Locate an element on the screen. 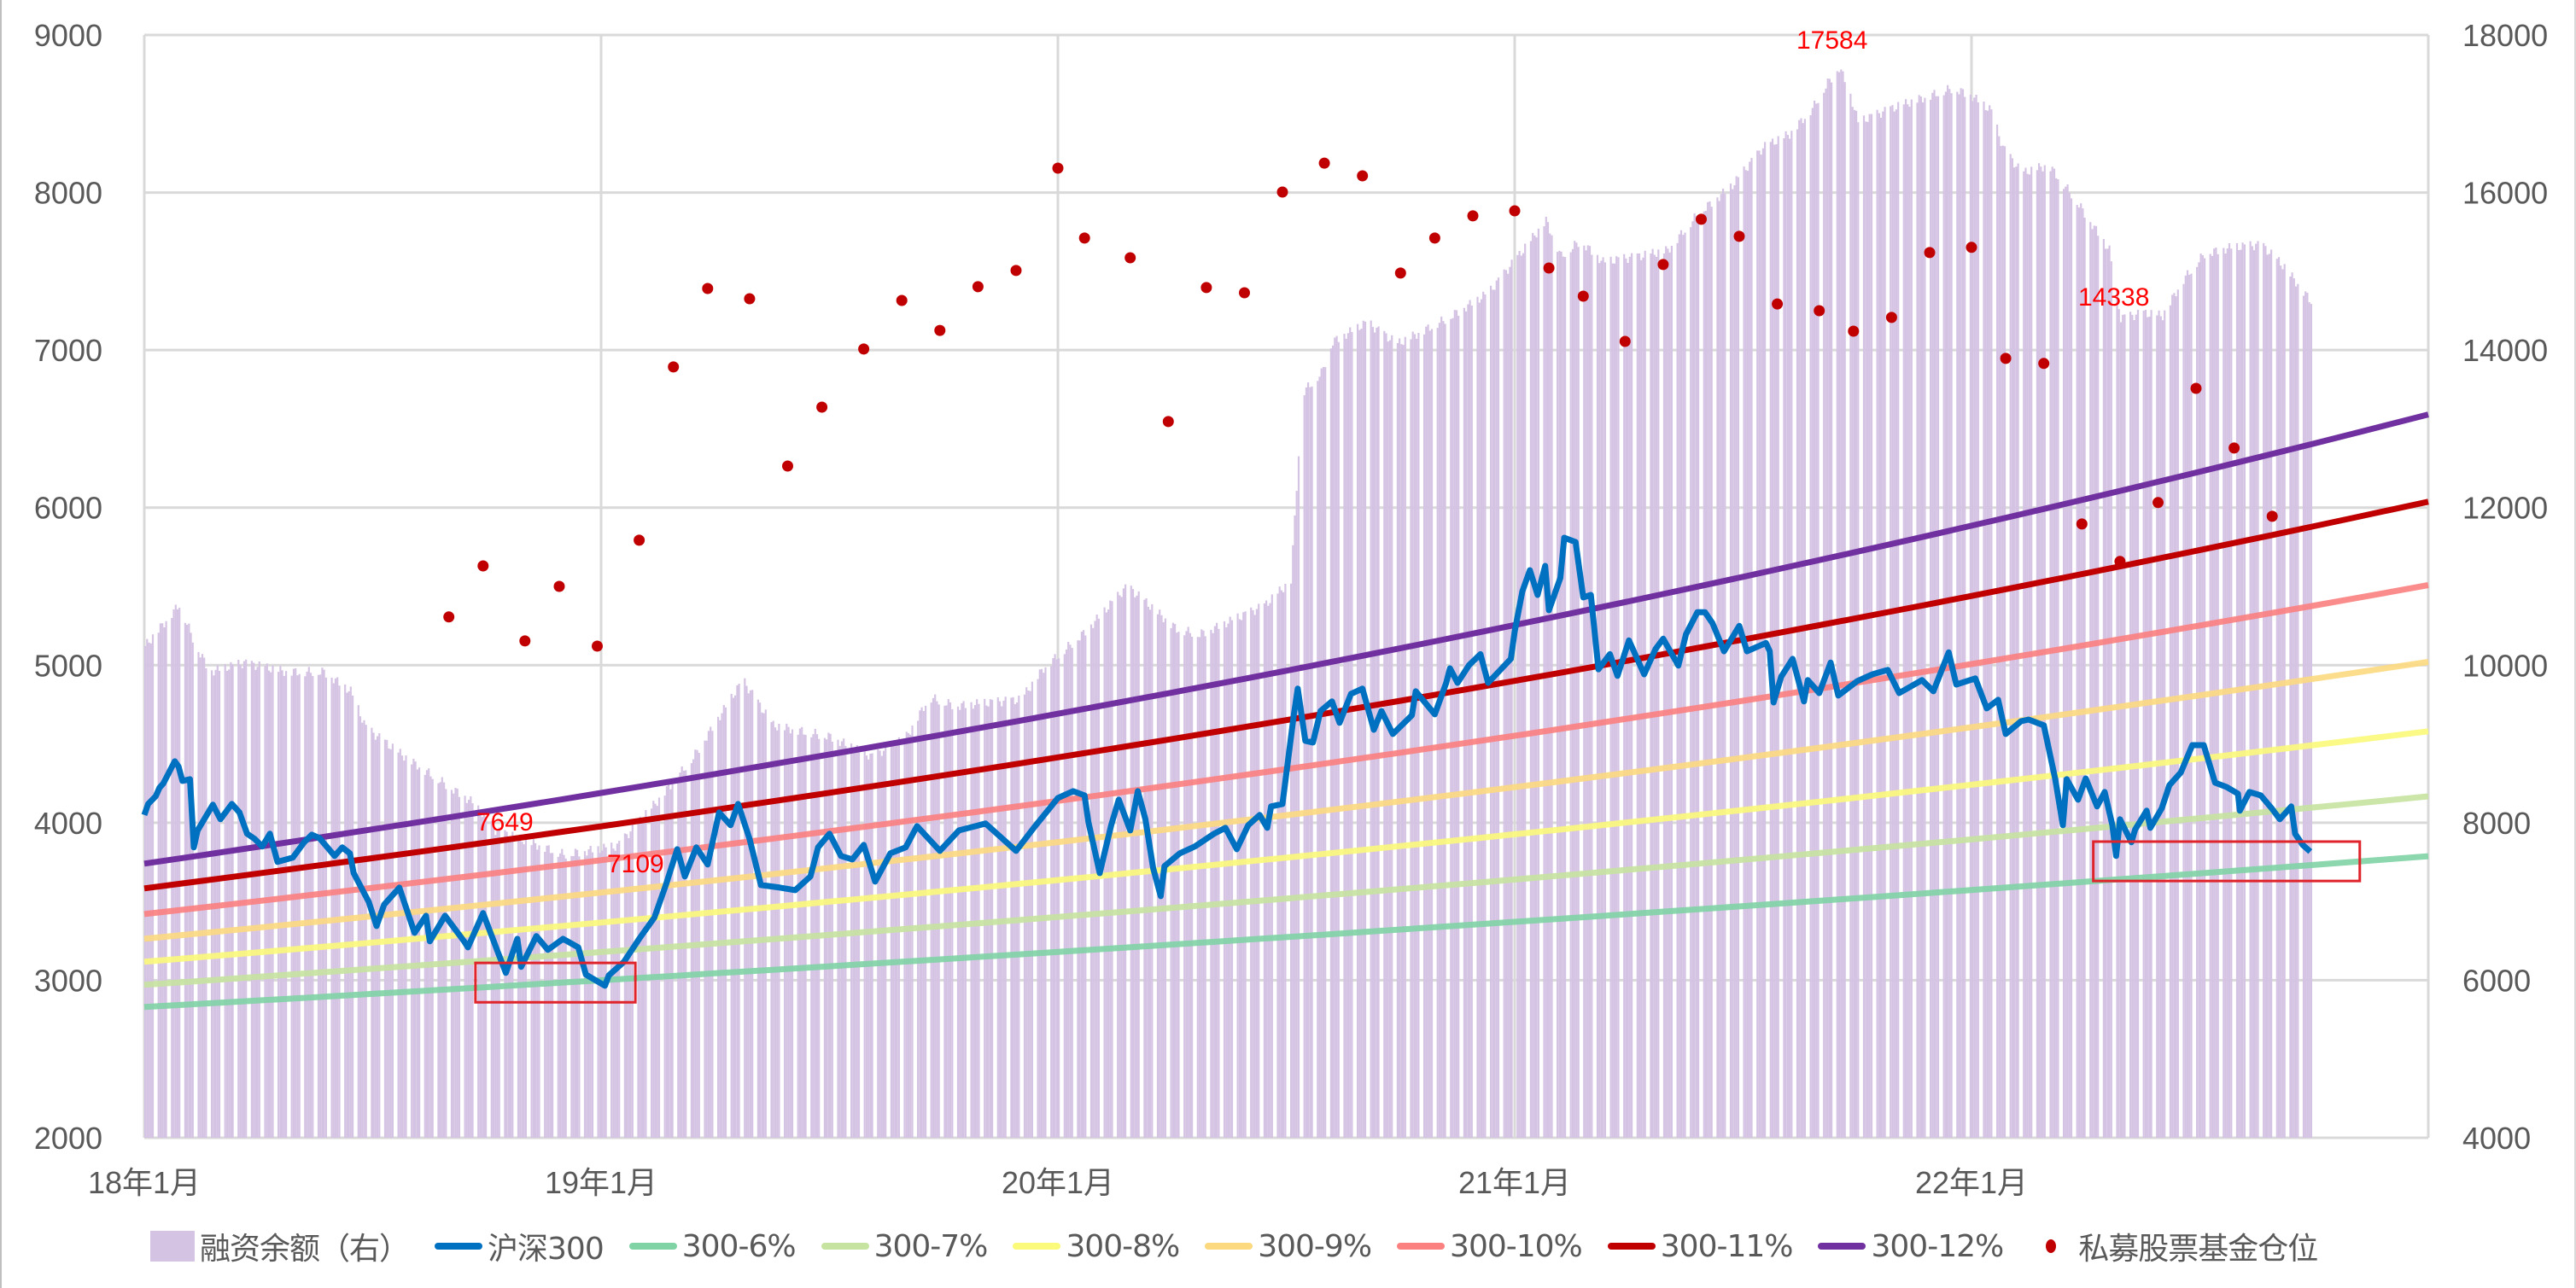 The height and width of the screenshot is (1288, 2576). legend-item-trend-6: 300-6% is located at coordinates (712, 1246).